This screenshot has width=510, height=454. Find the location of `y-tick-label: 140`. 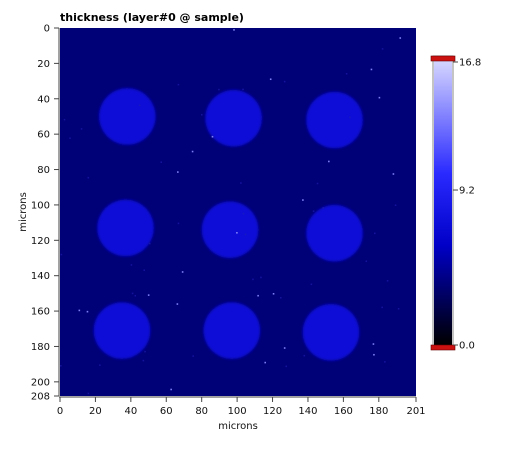

y-tick-label: 140 is located at coordinates (40, 276).